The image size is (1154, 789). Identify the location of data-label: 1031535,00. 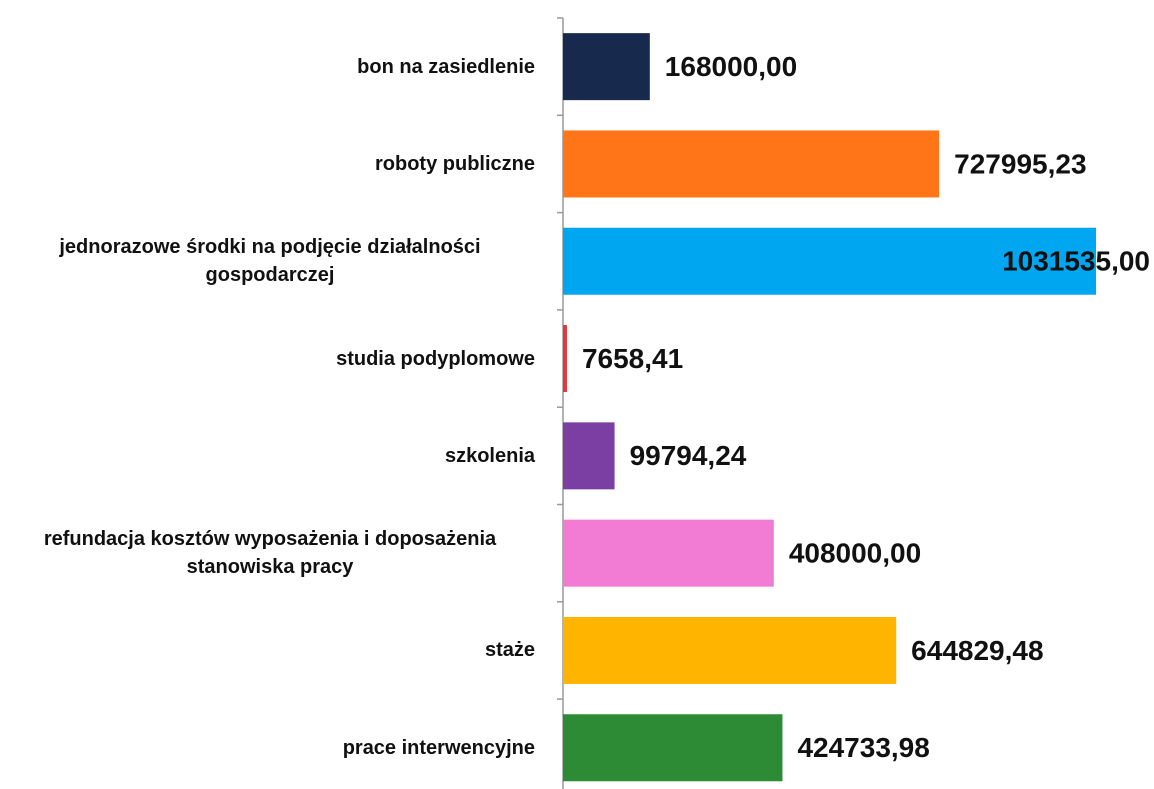
(1076, 261).